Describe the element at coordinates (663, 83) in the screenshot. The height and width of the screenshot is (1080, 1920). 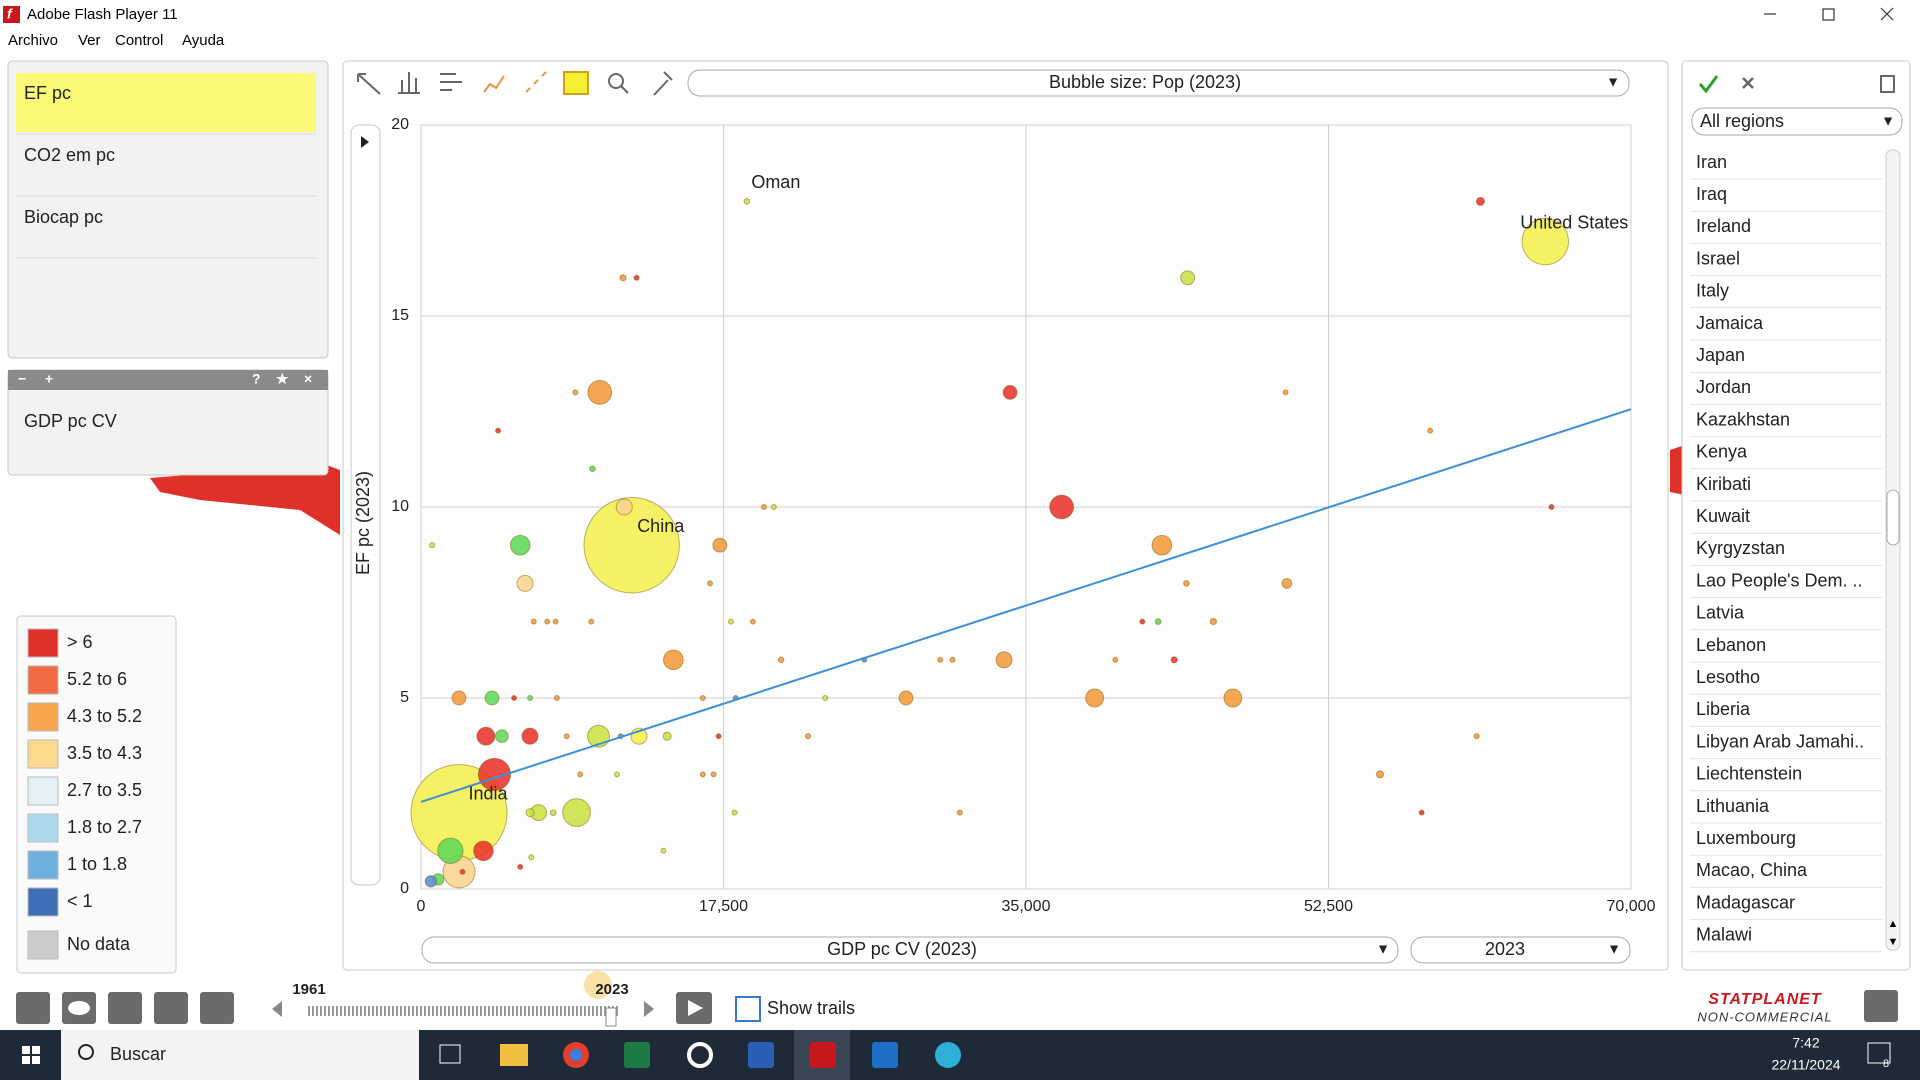
I see `tool-settings` at that location.